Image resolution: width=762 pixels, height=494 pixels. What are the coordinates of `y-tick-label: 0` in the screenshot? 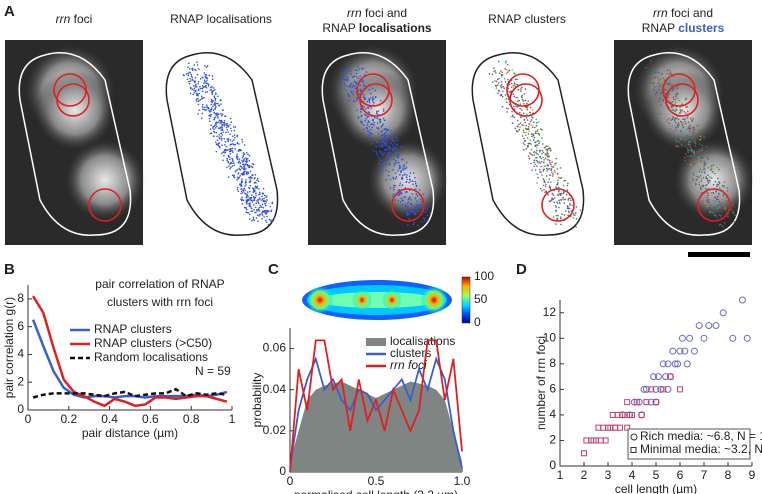 It's located at (552, 465).